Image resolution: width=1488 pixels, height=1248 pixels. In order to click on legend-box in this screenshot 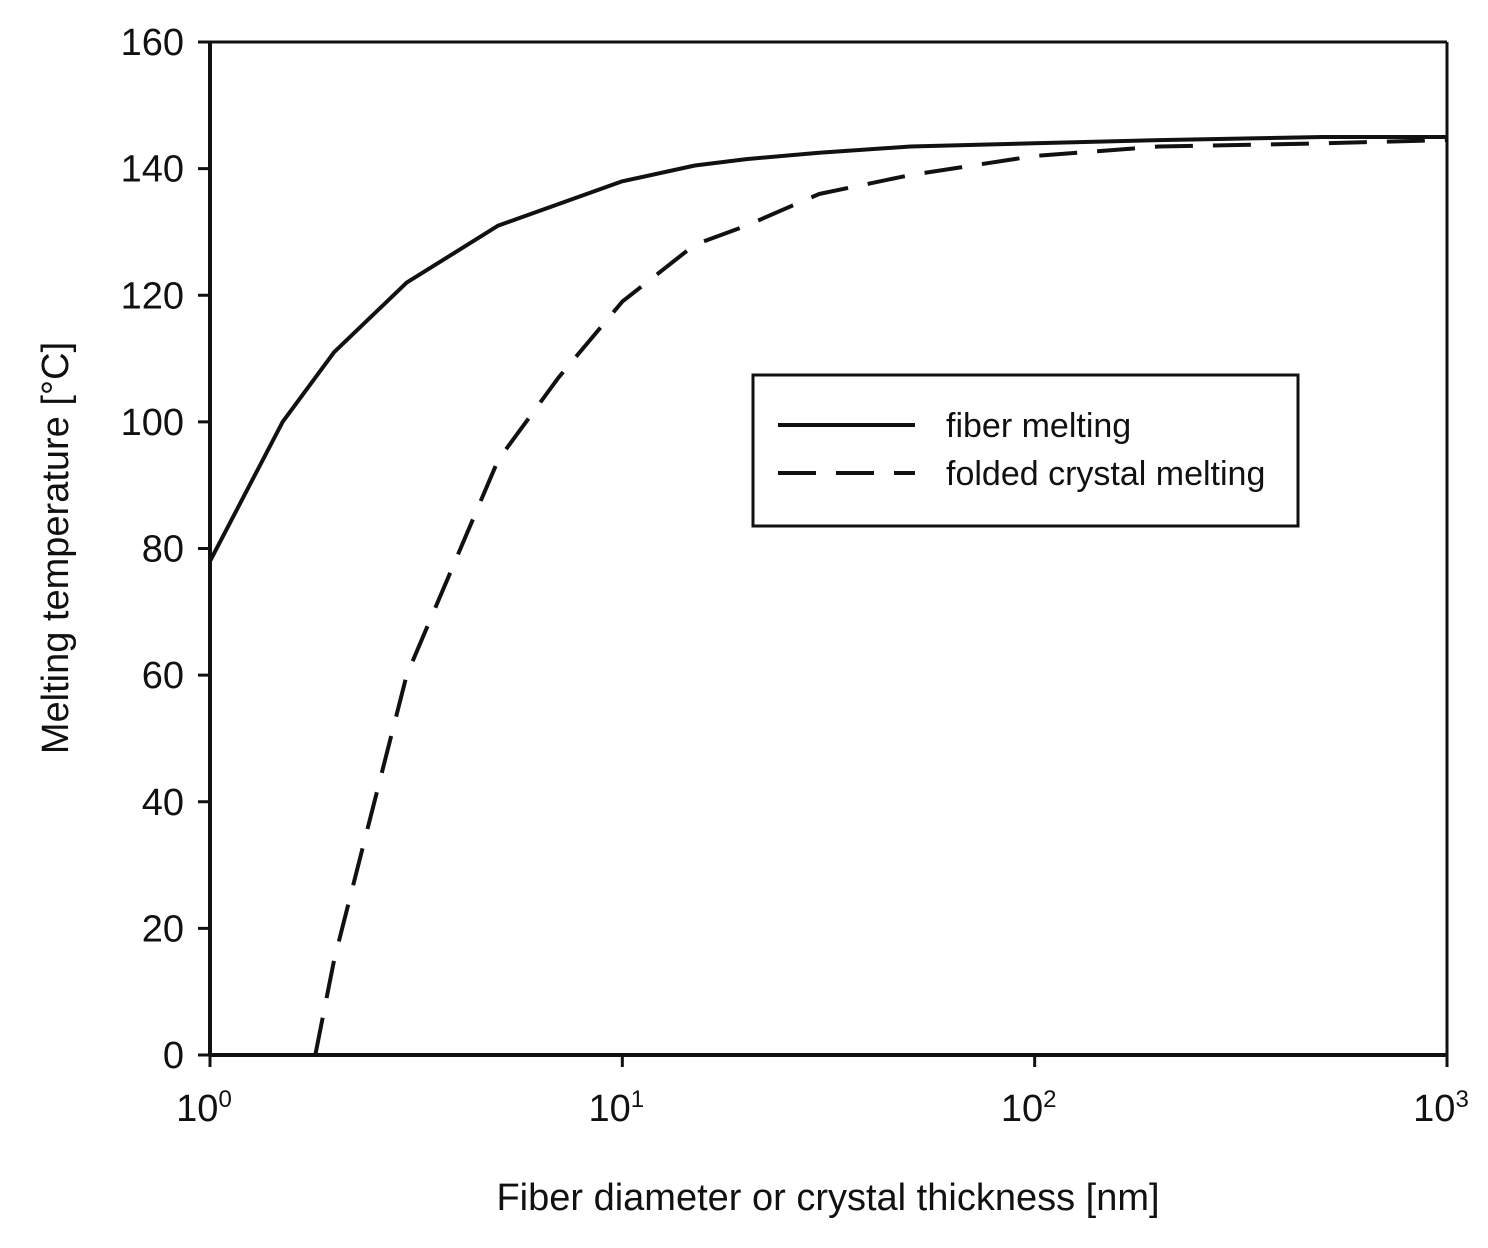, I will do `click(1025, 450)`.